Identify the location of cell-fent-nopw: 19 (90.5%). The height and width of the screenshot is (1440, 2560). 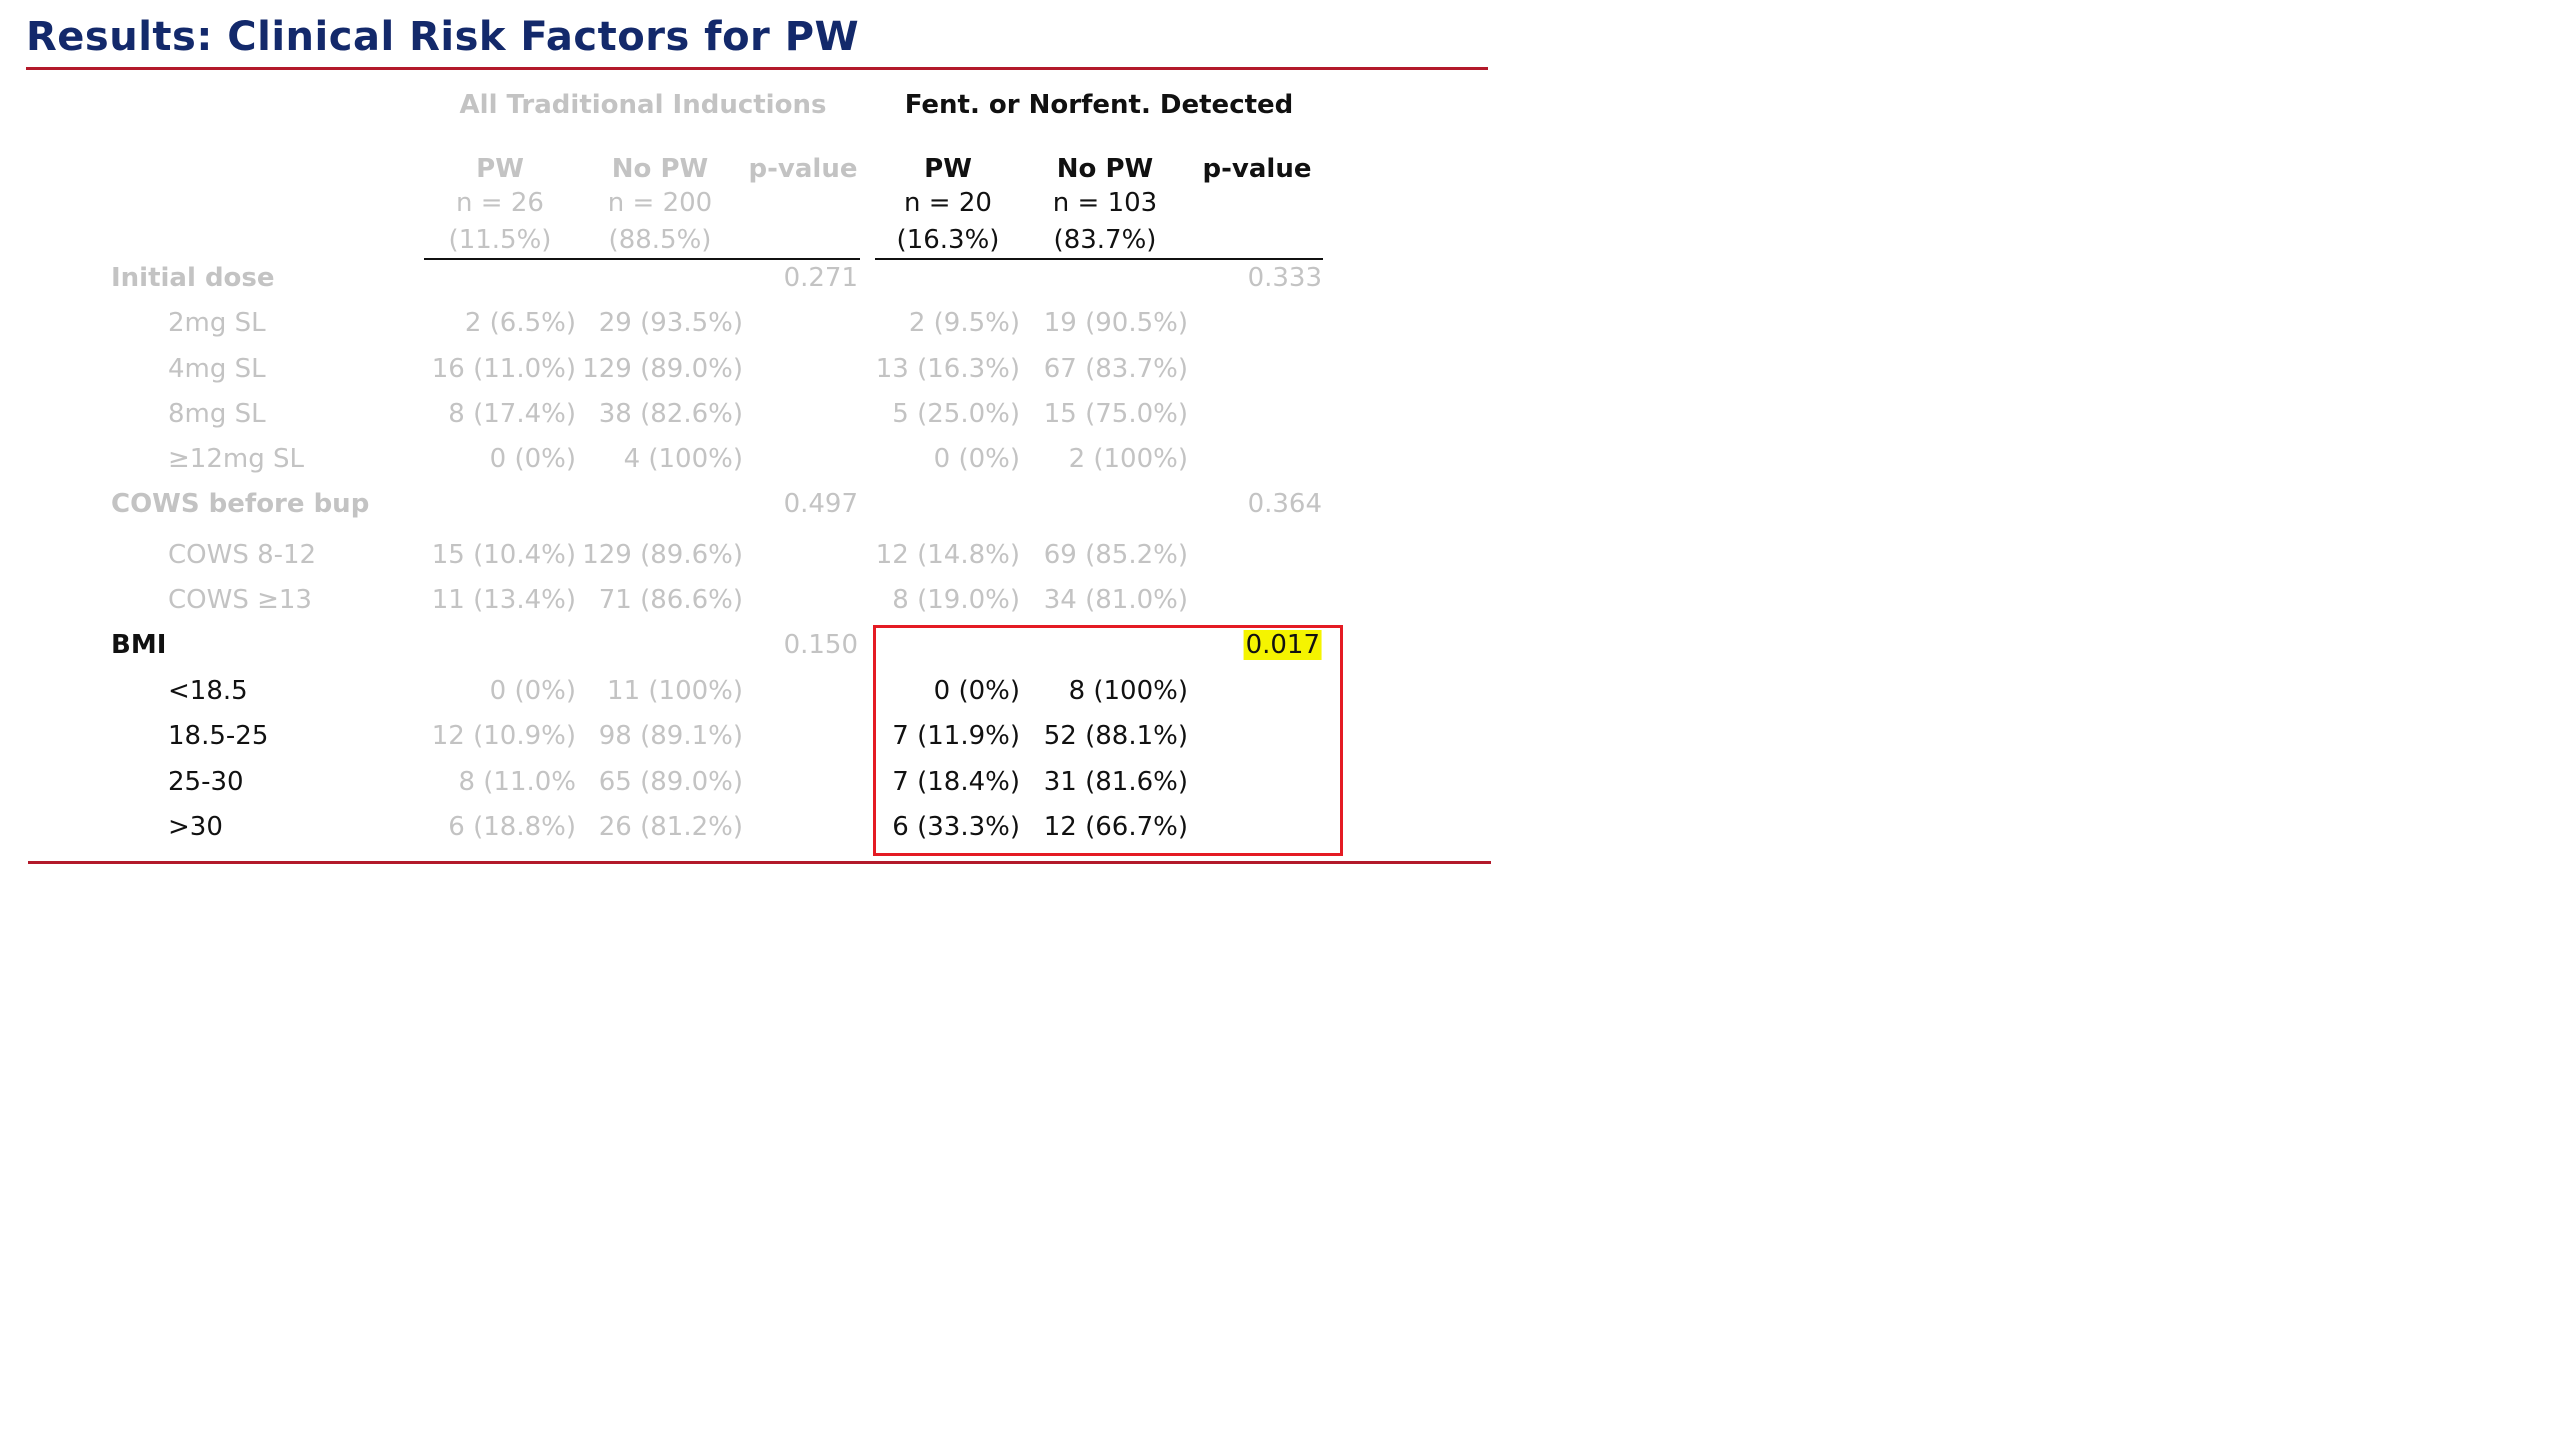
(1115, 323).